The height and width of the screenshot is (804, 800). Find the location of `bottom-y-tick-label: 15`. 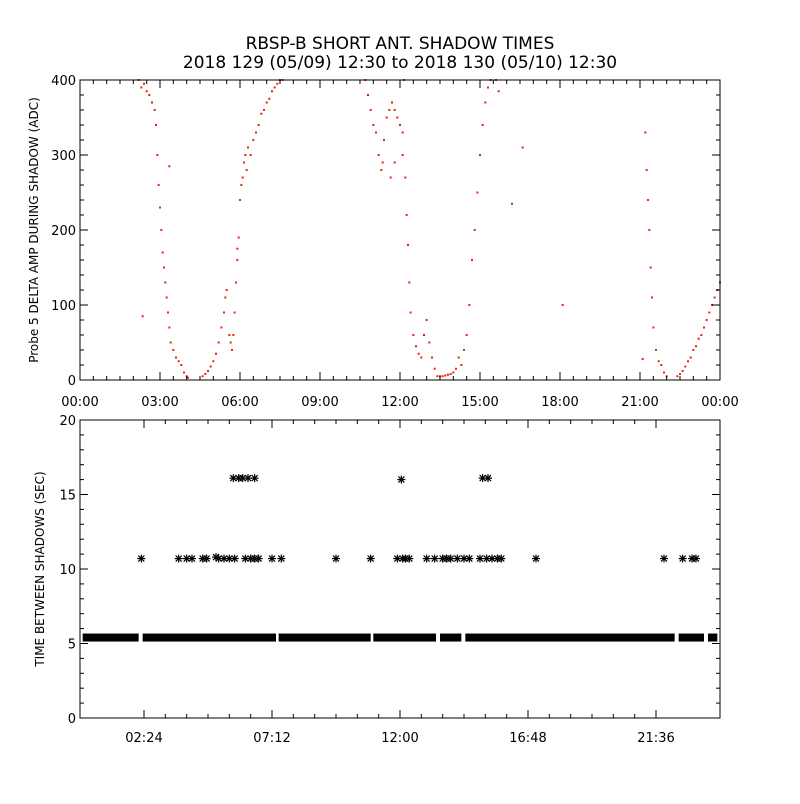

bottom-y-tick-label: 15 is located at coordinates (67, 496).